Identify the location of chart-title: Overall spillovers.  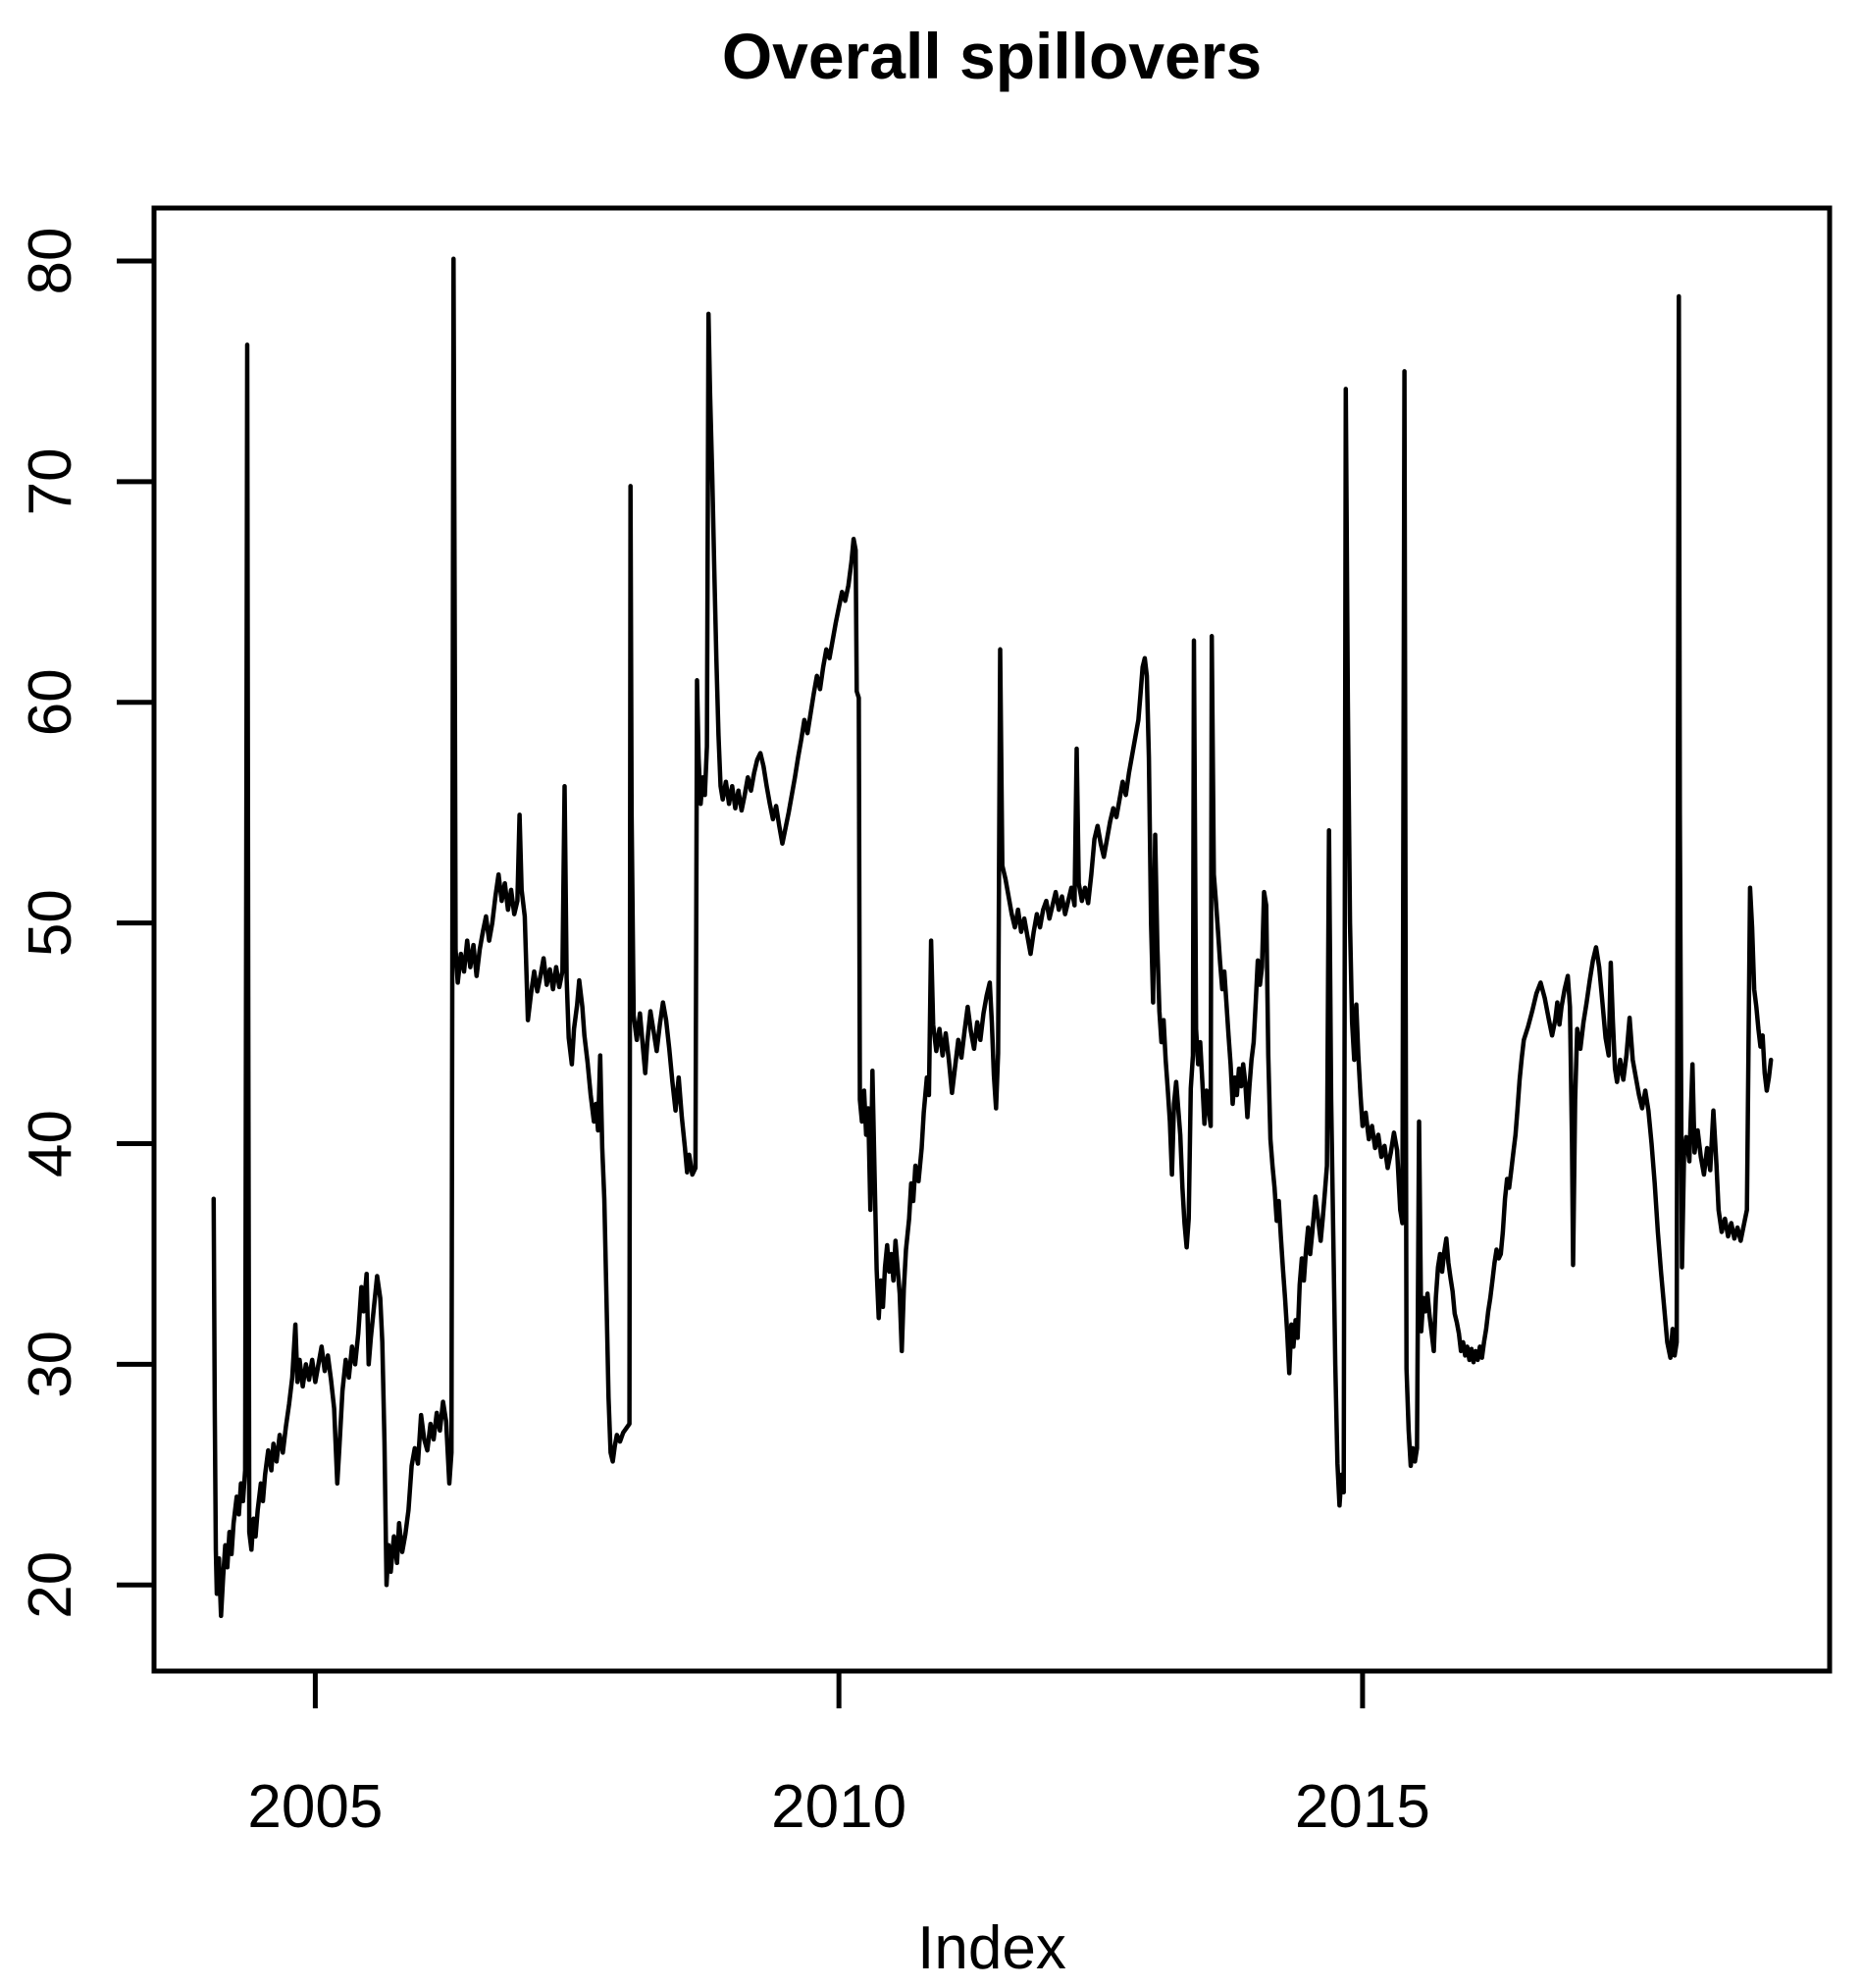
(992, 56).